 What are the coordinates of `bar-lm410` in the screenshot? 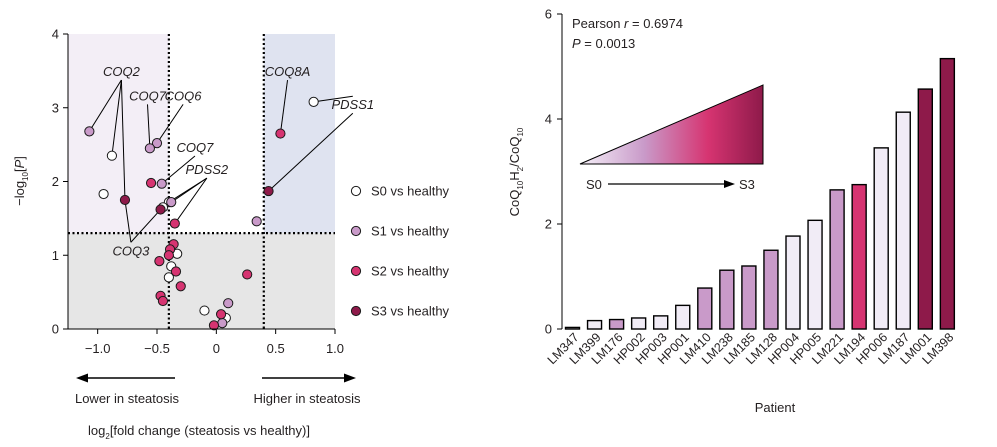 It's located at (705, 308).